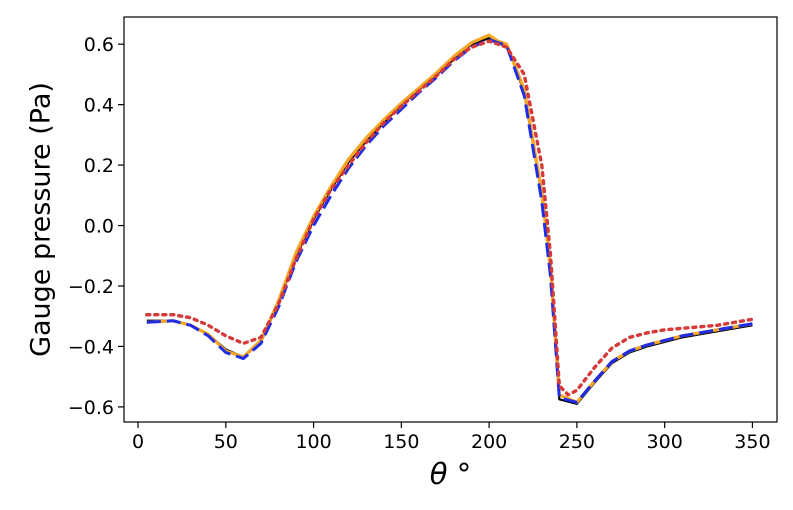 Image resolution: width=793 pixels, height=510 pixels. I want to click on x-axis-label: θ °, so click(450, 474).